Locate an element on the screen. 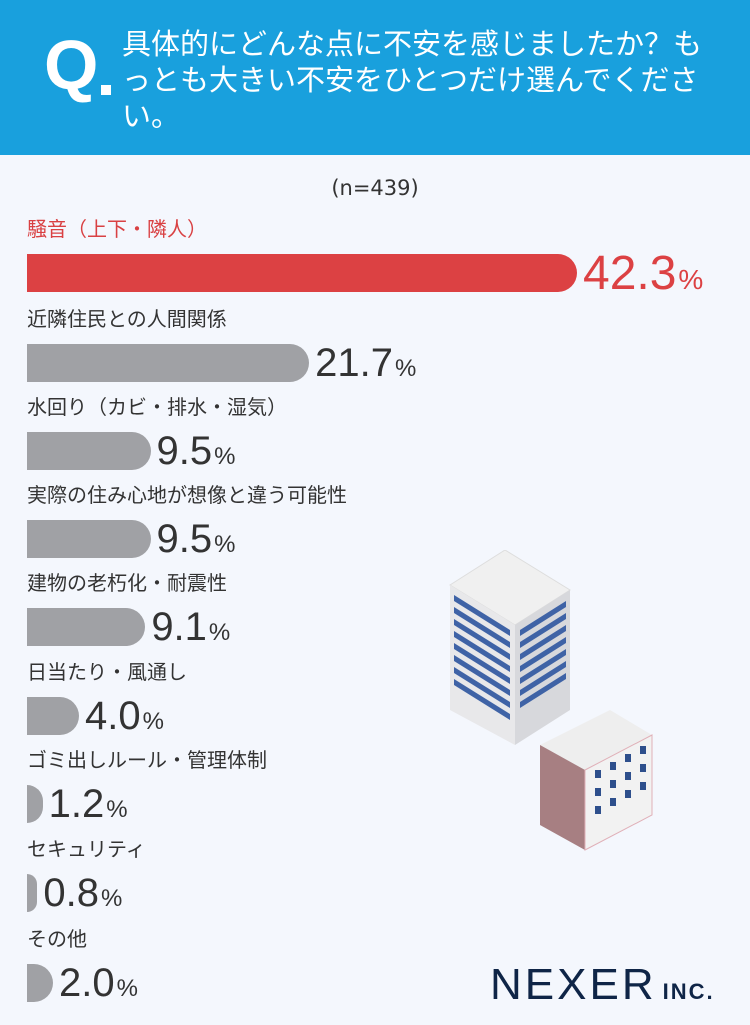 Image resolution: width=750 pixels, height=1025 pixels. bar-row: 建物の老朽化・耐震性 9.1% is located at coordinates (387, 609).